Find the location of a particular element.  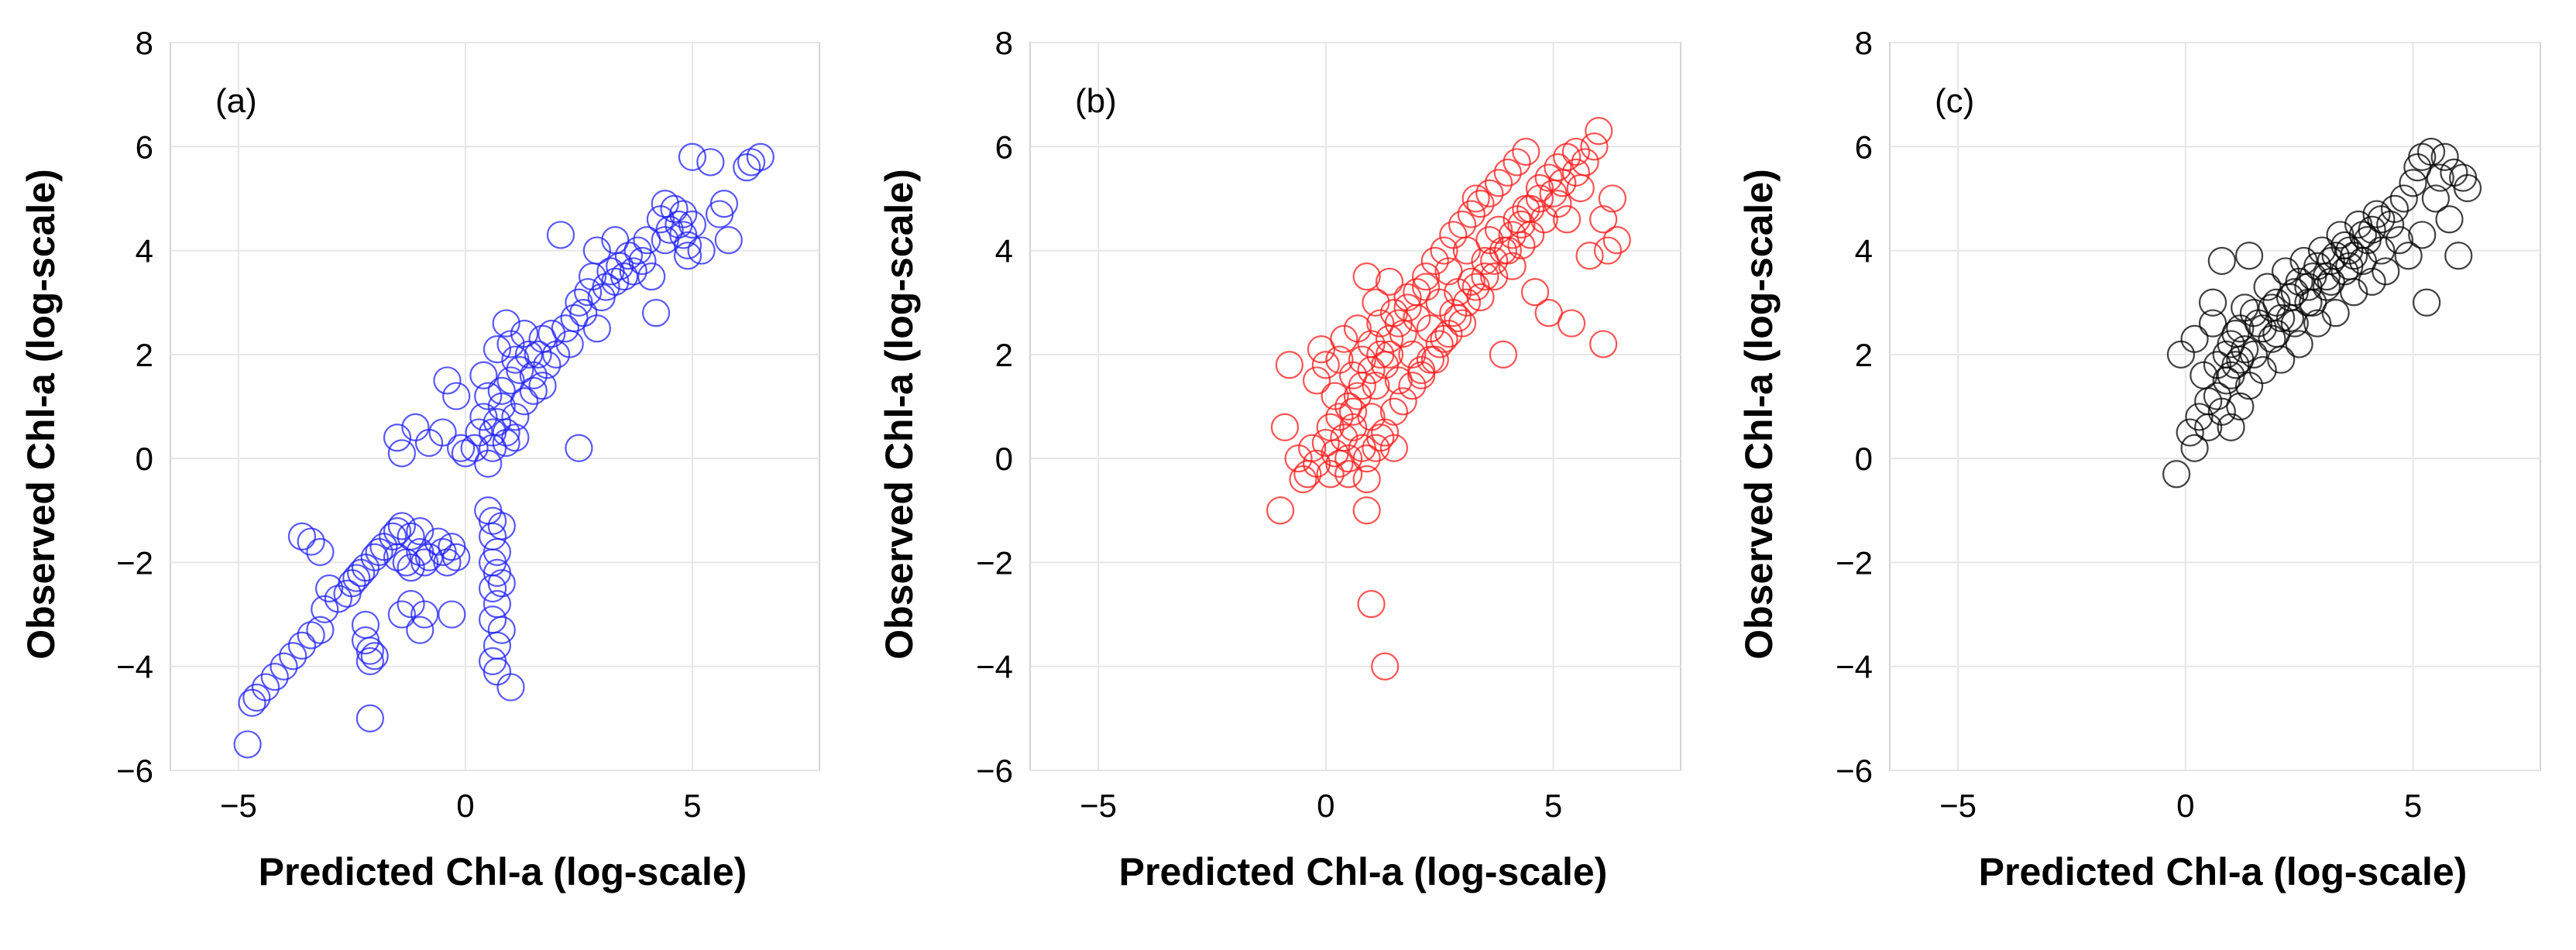

y-tick-label: 2 is located at coordinates (144, 355).